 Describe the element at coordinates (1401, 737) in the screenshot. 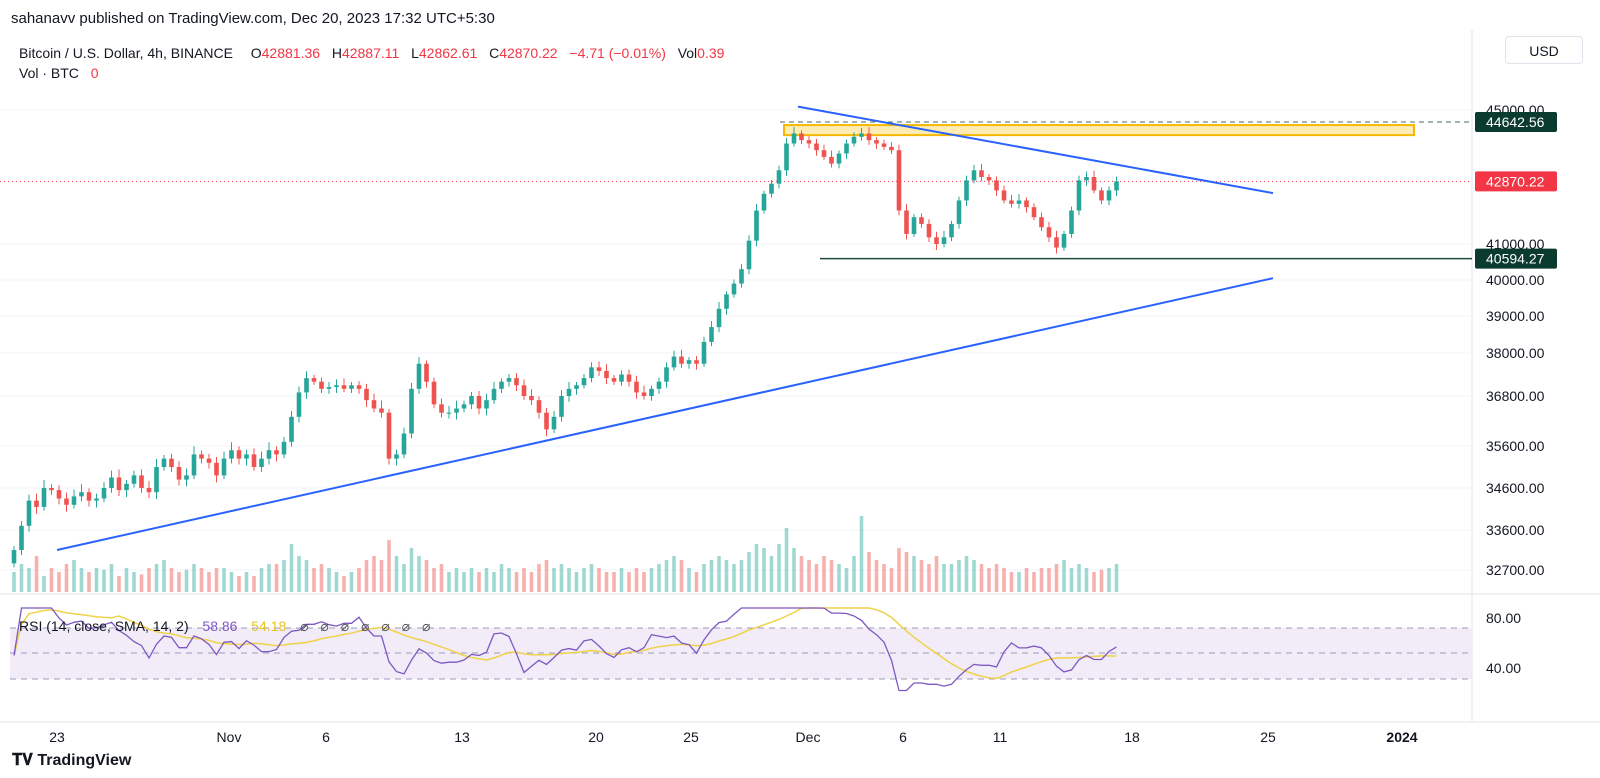

I see `time-tick-label: 2024` at that location.